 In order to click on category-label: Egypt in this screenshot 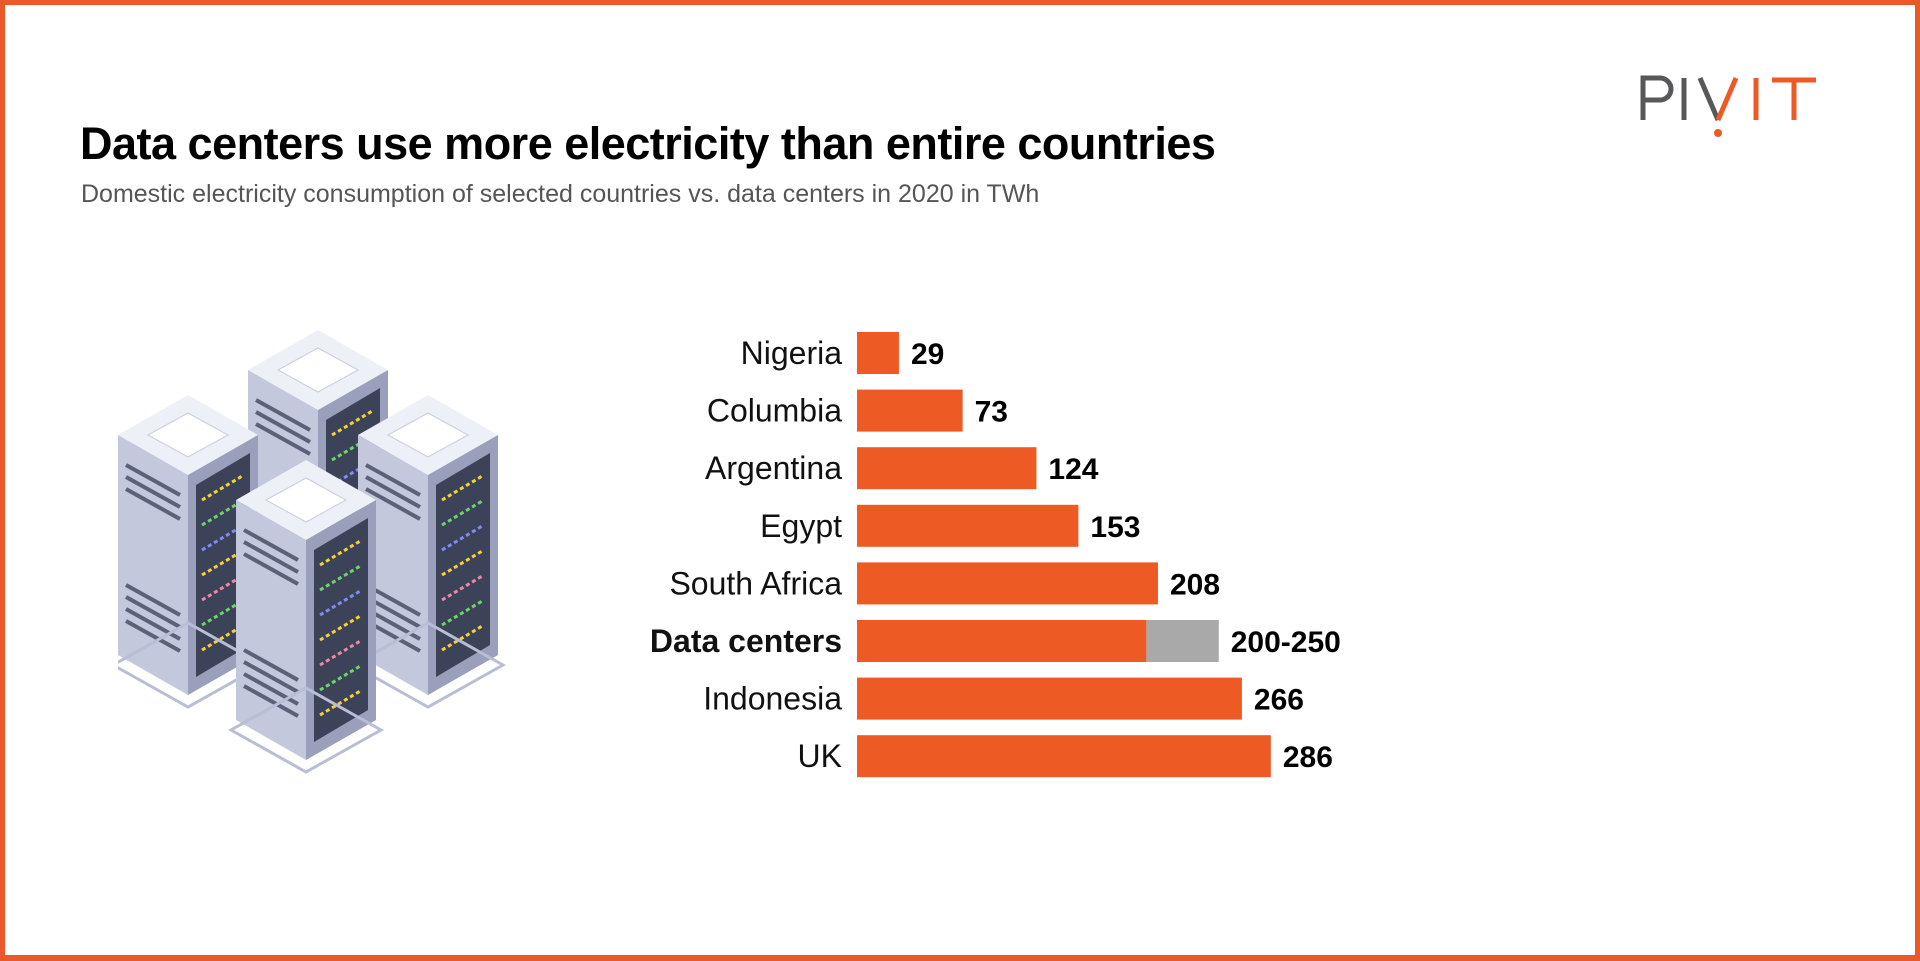, I will do `click(801, 526)`.